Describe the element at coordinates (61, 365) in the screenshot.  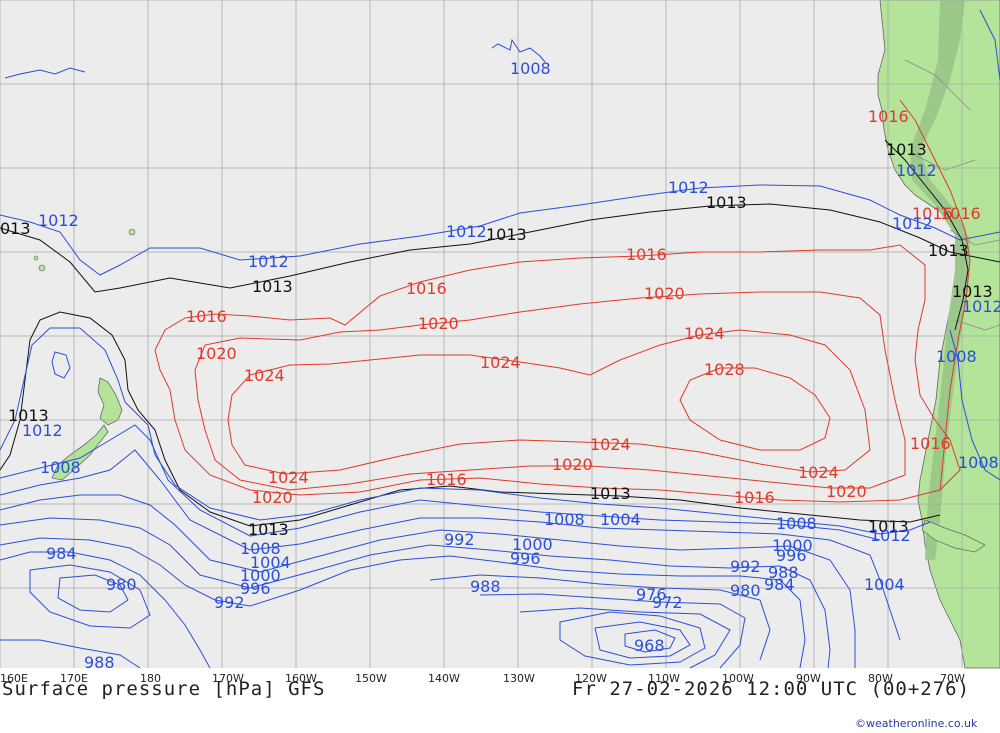
I see `isobar-1012-ring` at that location.